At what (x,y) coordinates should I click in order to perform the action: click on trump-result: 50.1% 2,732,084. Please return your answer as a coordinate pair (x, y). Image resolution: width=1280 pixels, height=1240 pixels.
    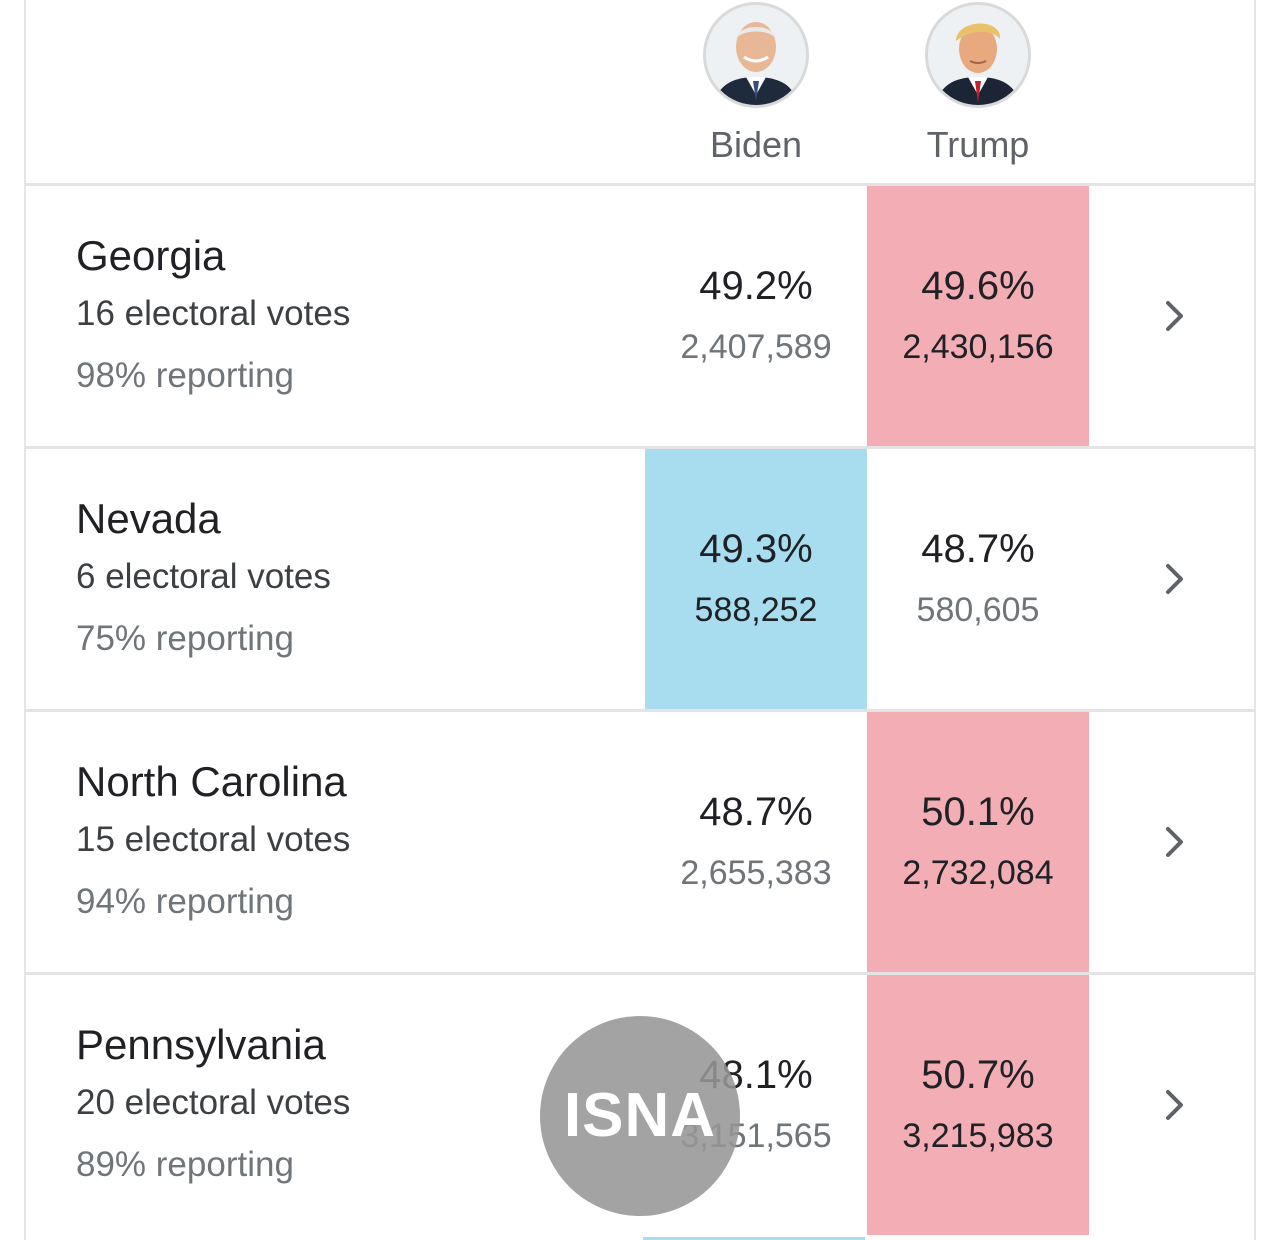
    Looking at the image, I should click on (978, 842).